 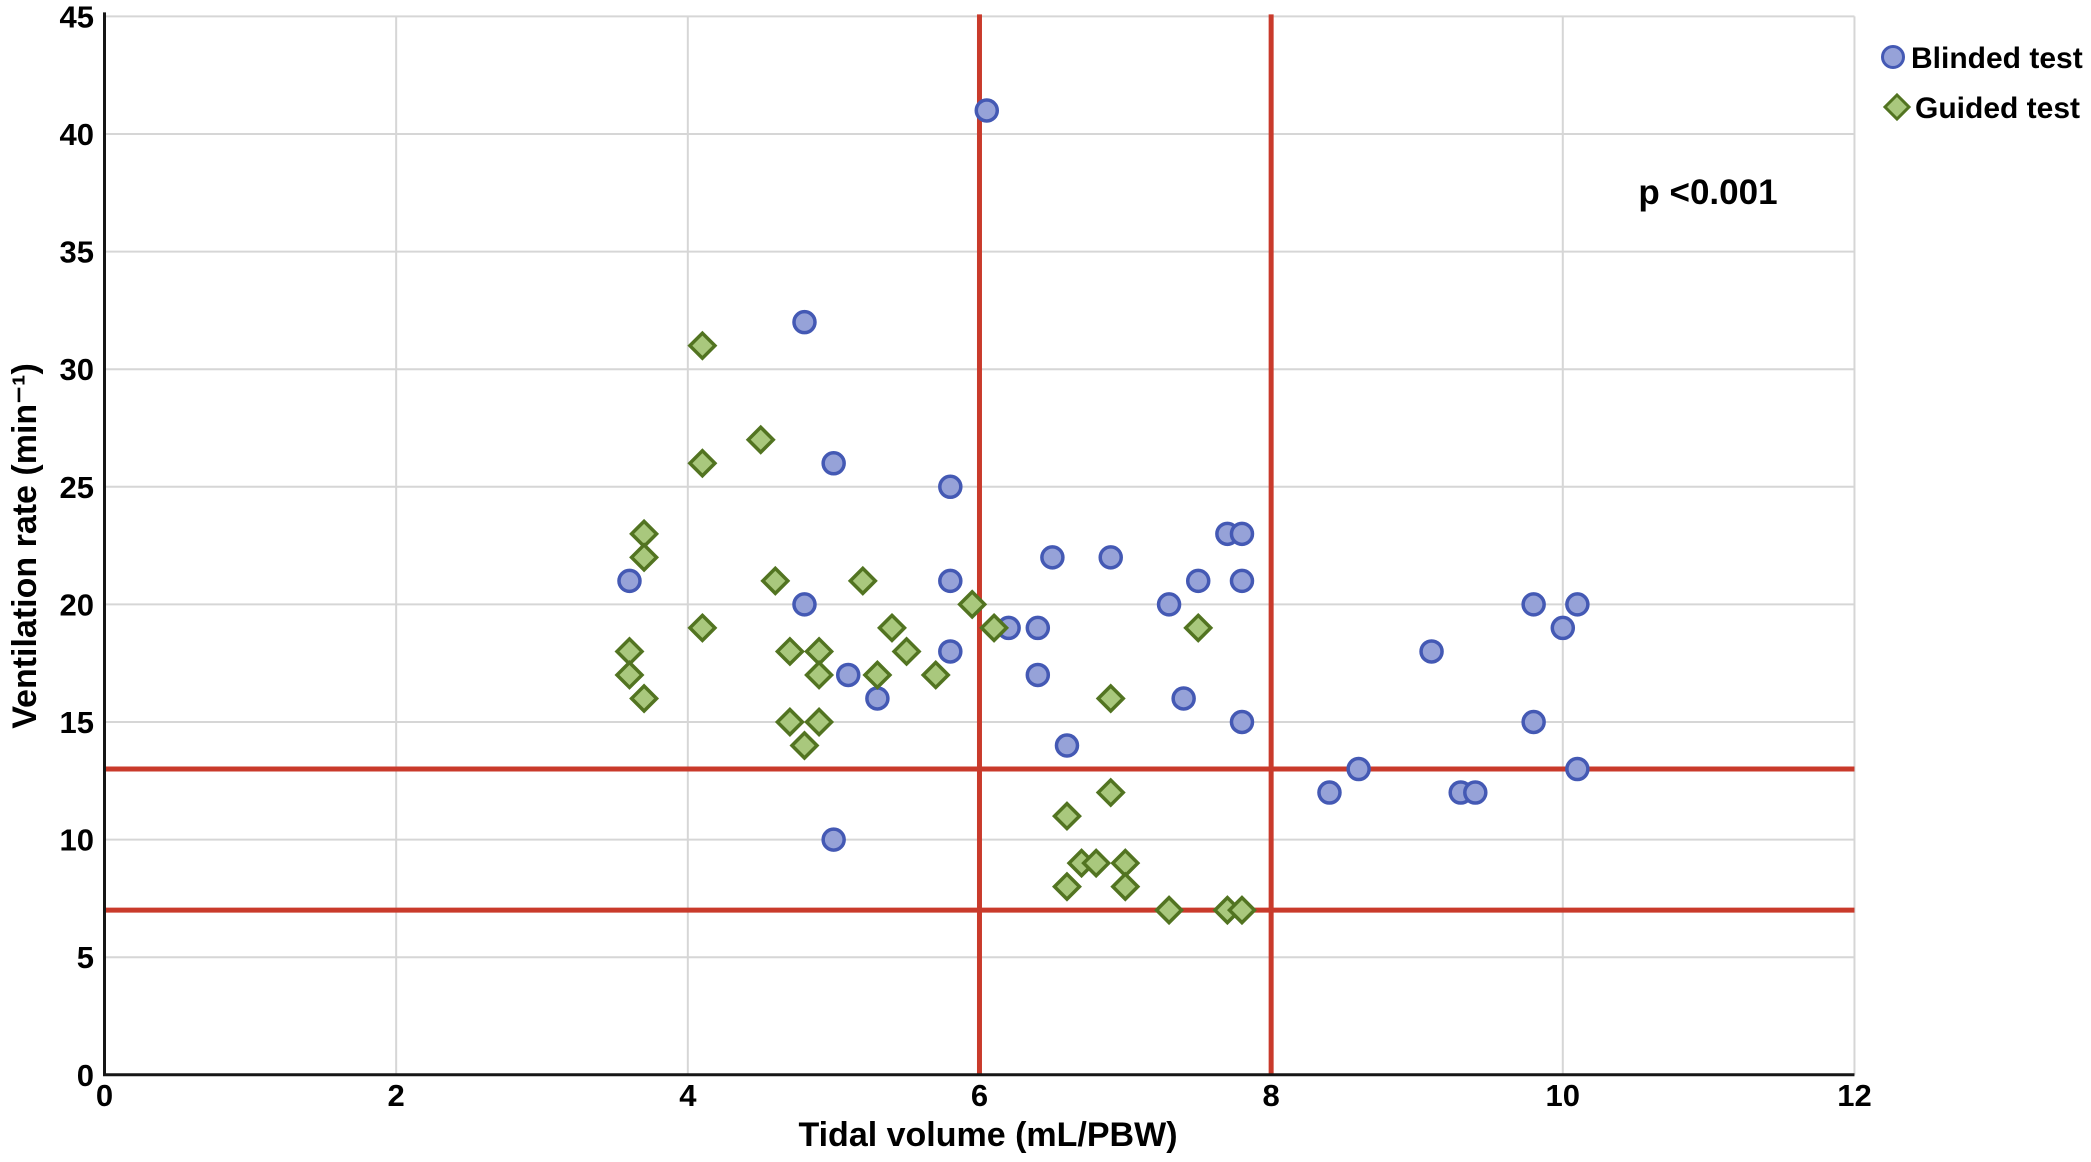 I want to click on x-tick-label: 12, so click(x=1854, y=1095).